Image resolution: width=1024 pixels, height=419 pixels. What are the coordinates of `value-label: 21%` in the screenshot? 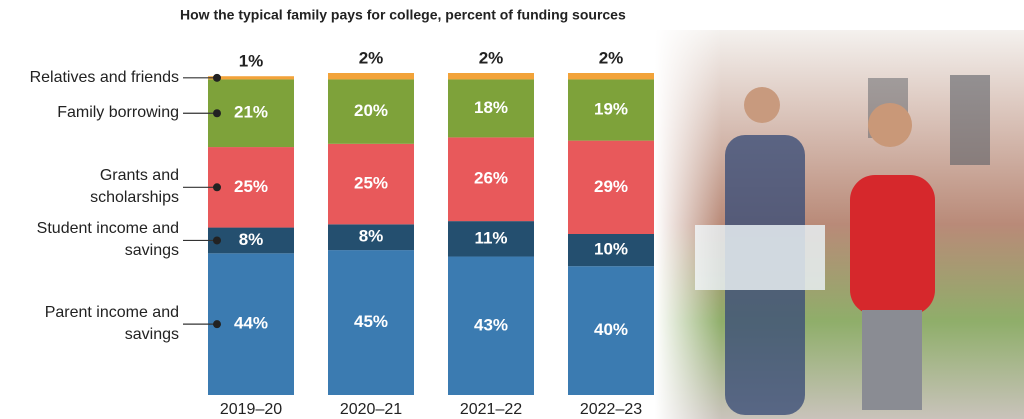 It's located at (251, 112).